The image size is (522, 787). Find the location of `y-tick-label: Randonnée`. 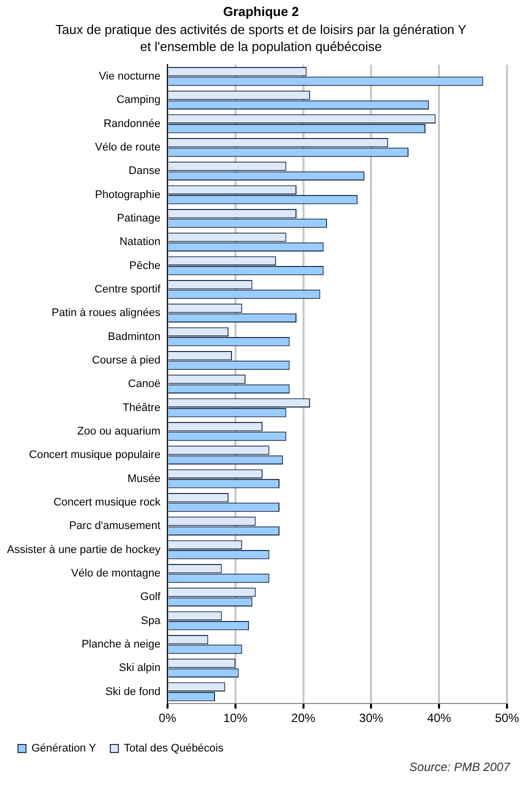

y-tick-label: Randonnée is located at coordinates (132, 124).